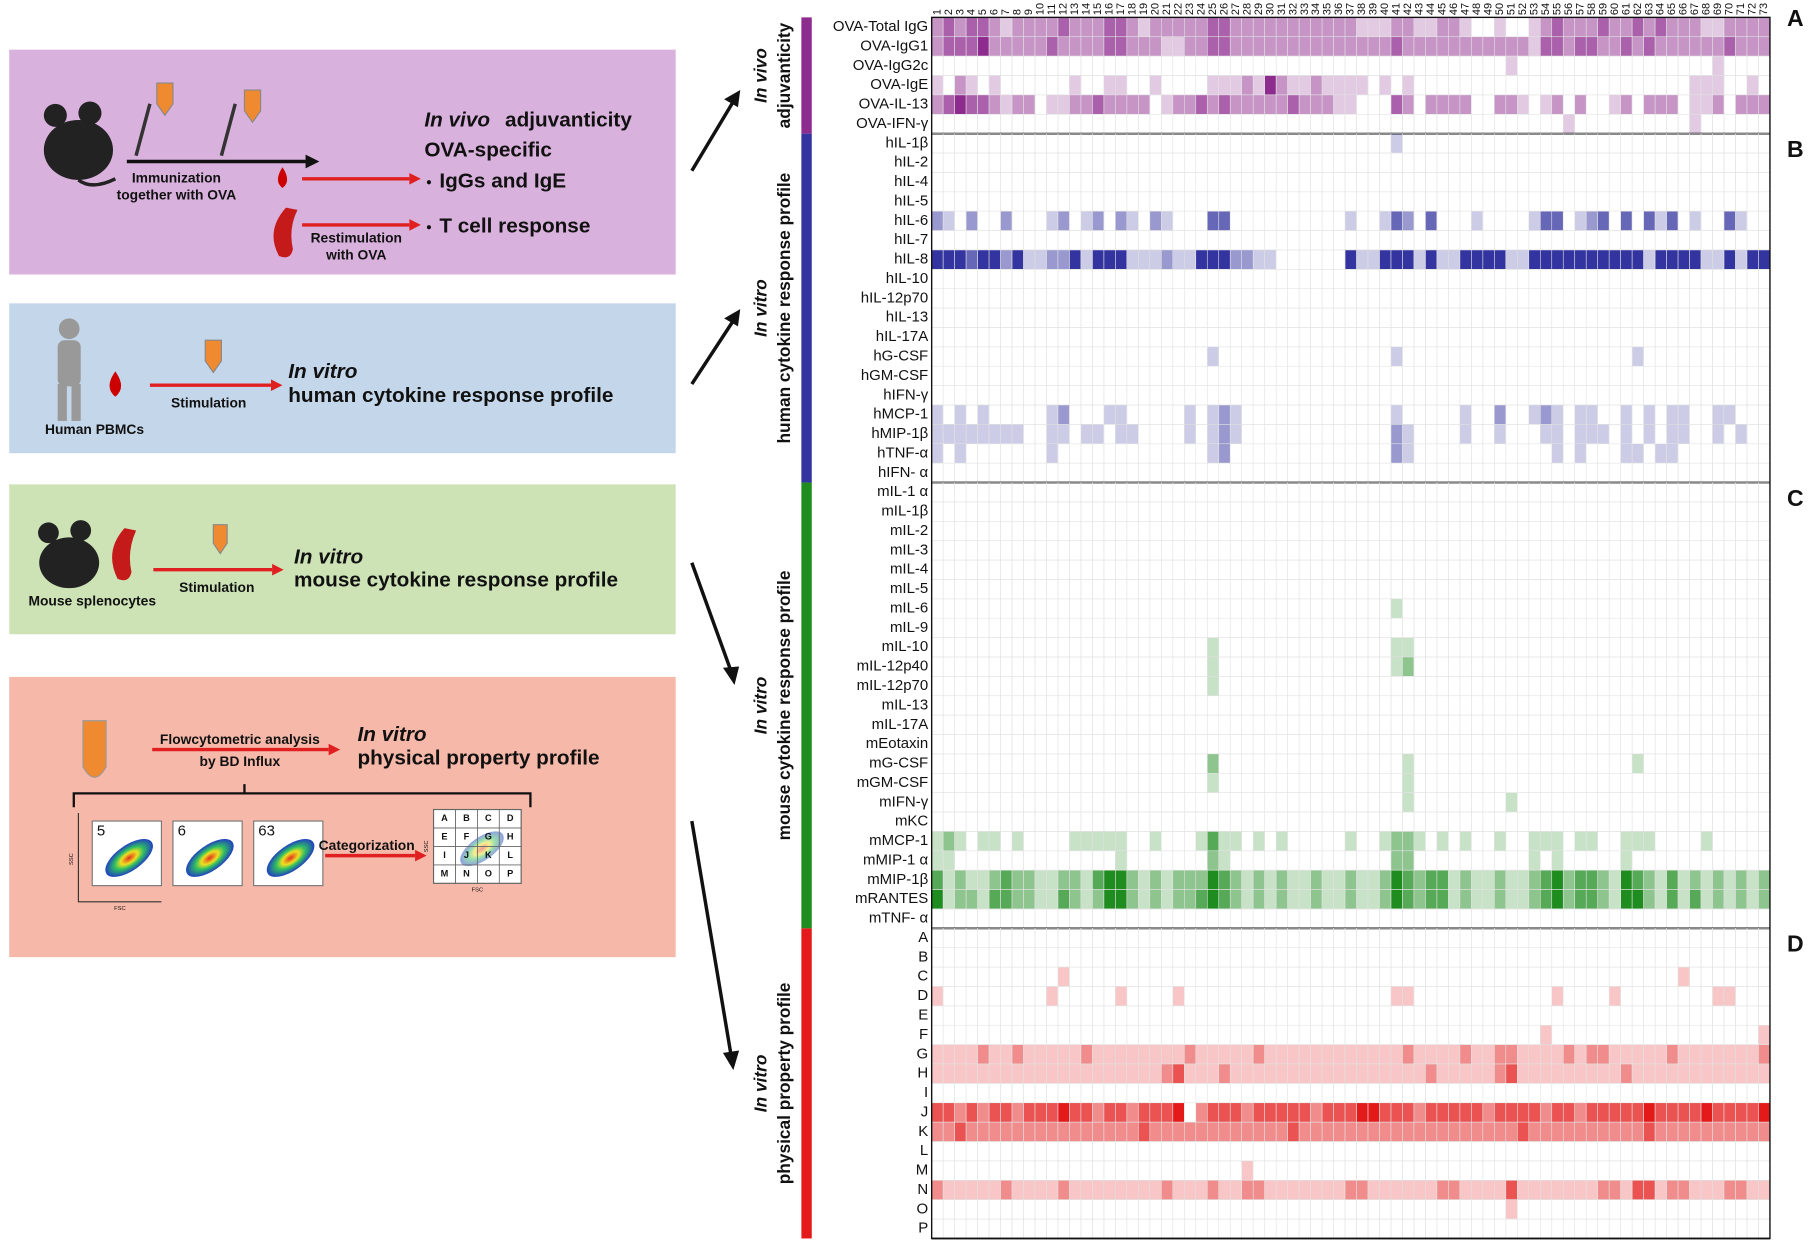  I want to click on row-label: hIL-8, so click(911, 259).